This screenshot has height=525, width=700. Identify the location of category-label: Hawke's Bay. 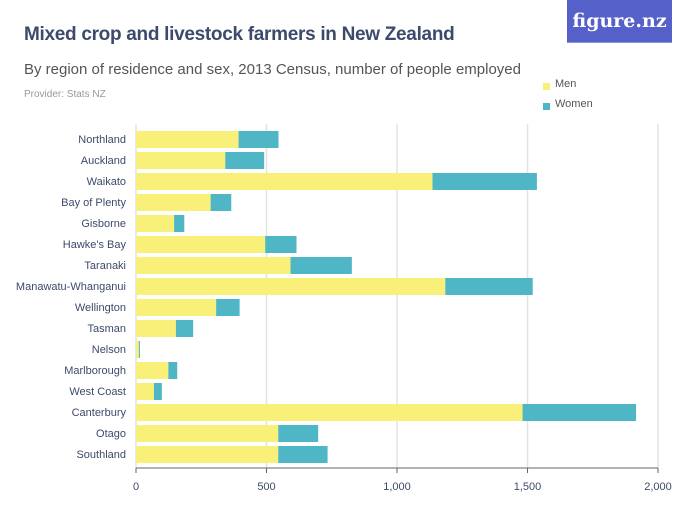
(95, 245).